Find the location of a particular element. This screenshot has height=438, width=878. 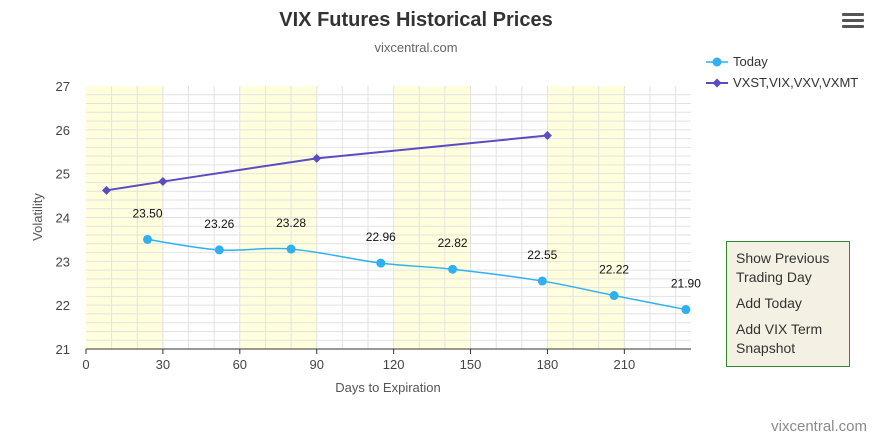

legend: Today VXST,VIX,VXV,VXMT is located at coordinates (782, 72).